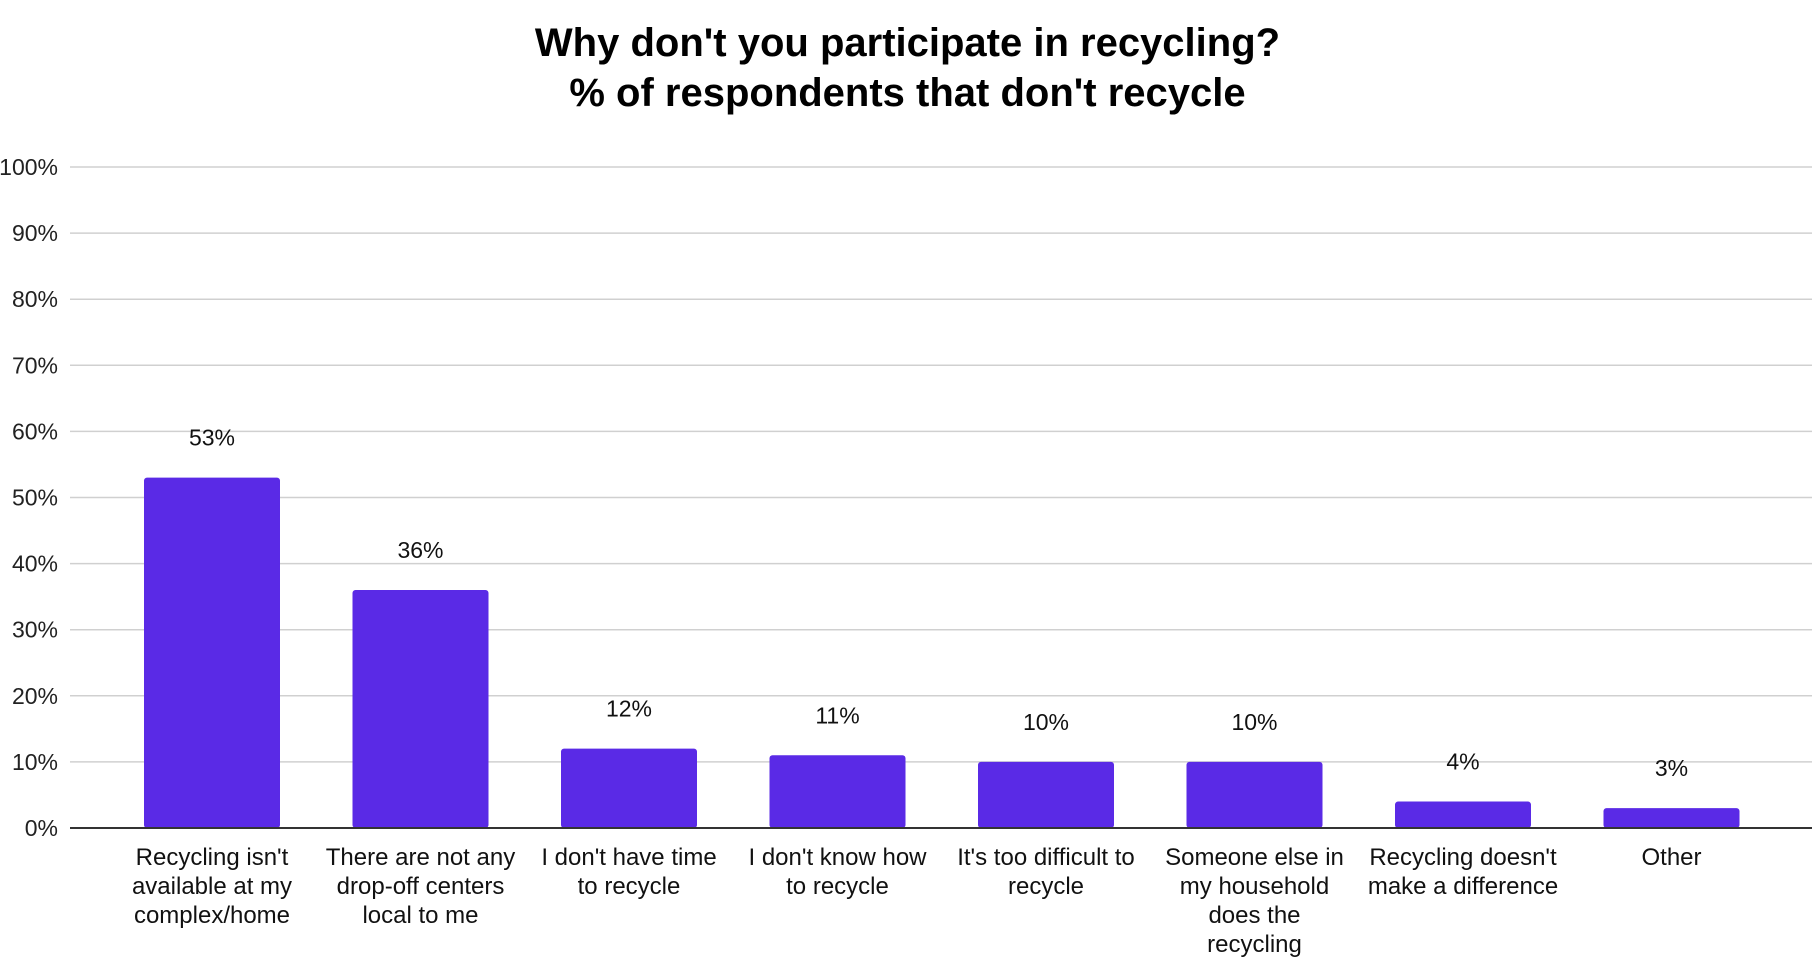 This screenshot has width=1815, height=975. Describe the element at coordinates (1046, 886) in the screenshot. I see `x-category-label: recycle` at that location.